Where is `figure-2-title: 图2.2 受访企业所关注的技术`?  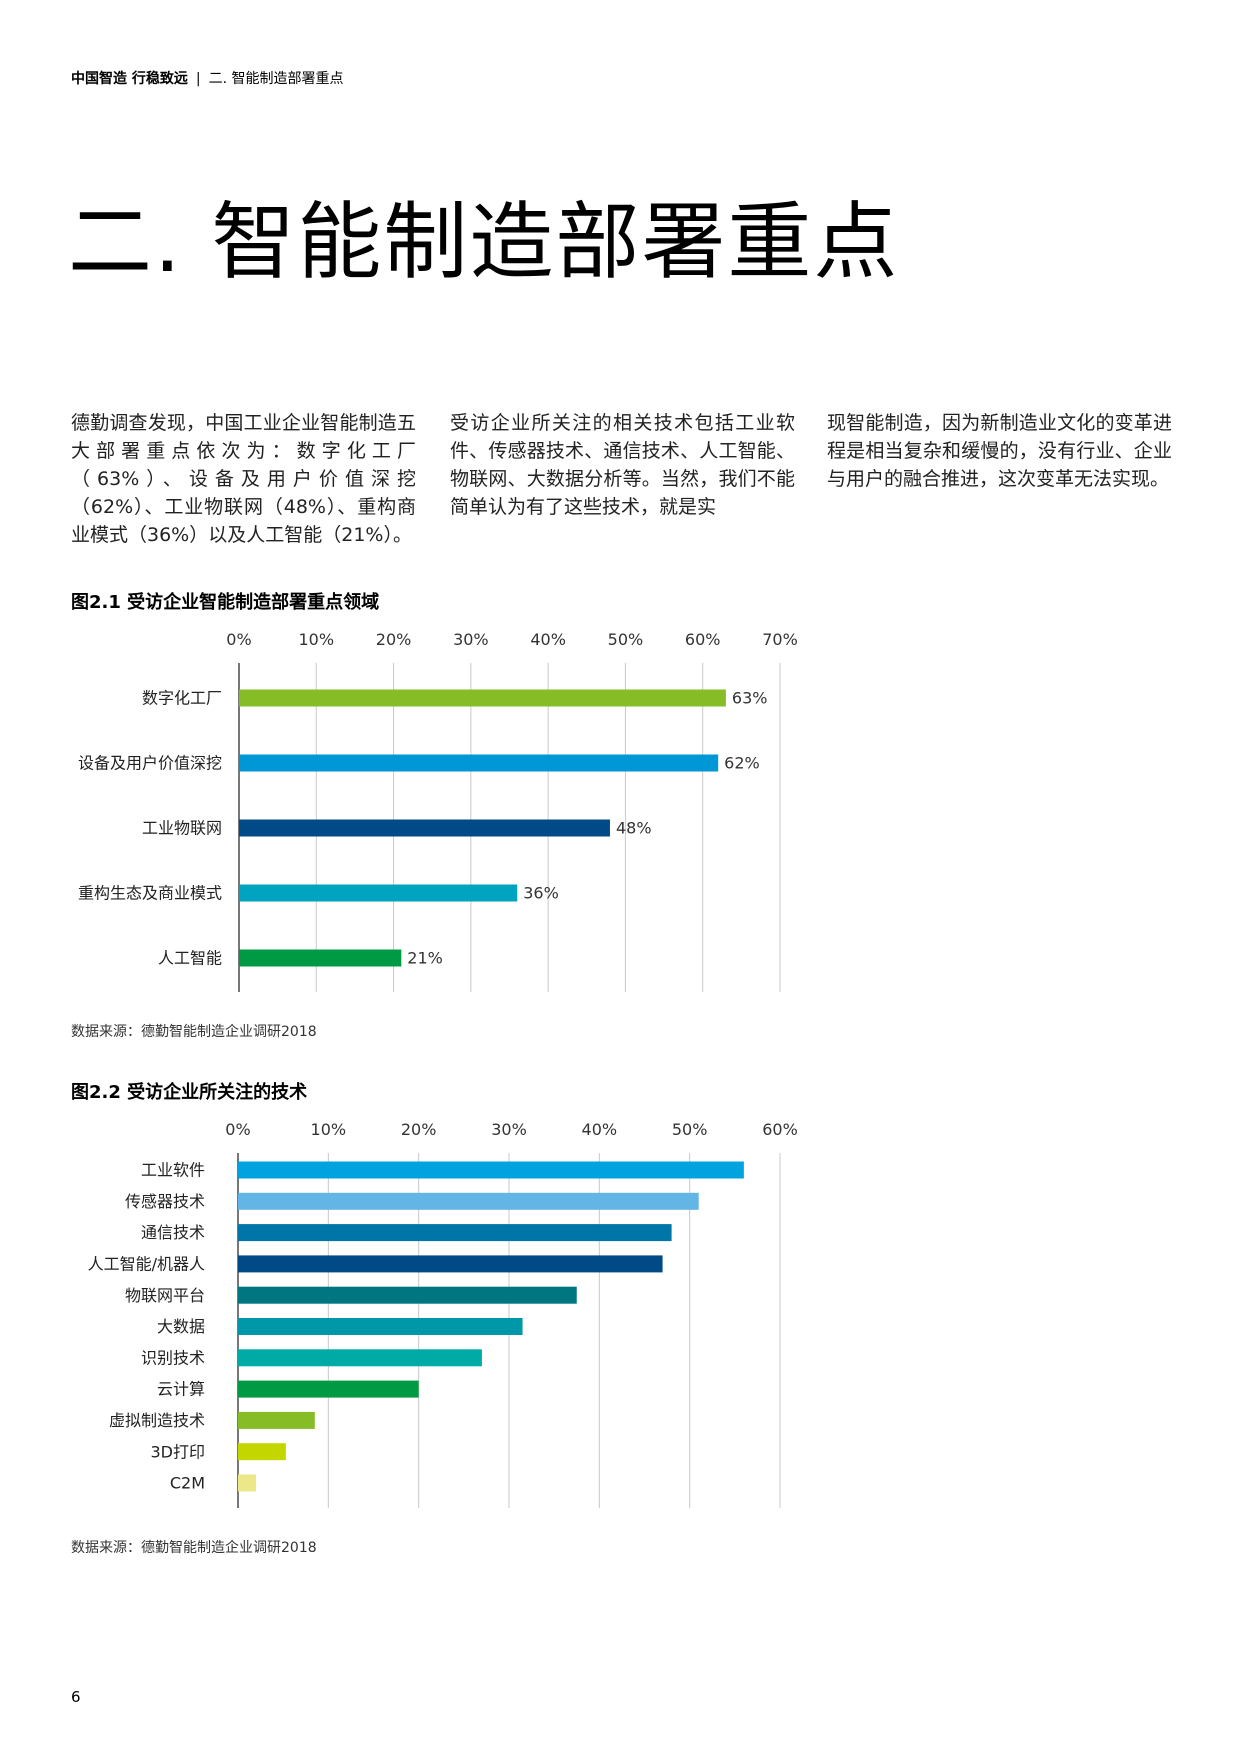 figure-2-title: 图2.2 受访企业所关注的技术 is located at coordinates (189, 1092).